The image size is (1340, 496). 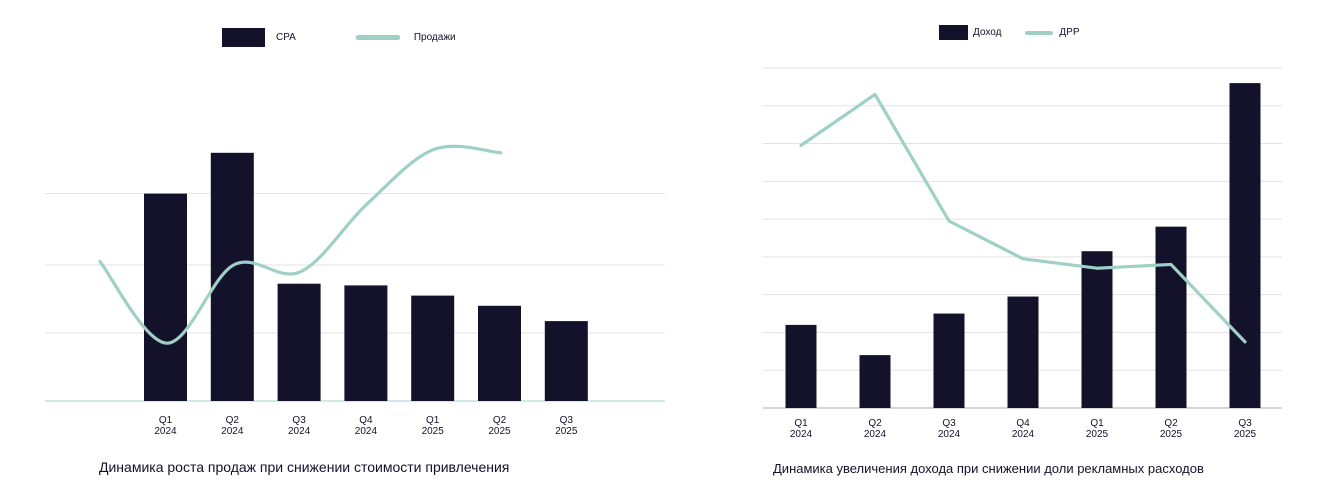 What do you see at coordinates (339, 37) in the screenshot?
I see `legend-cpa-sales: CPA Продажи` at bounding box center [339, 37].